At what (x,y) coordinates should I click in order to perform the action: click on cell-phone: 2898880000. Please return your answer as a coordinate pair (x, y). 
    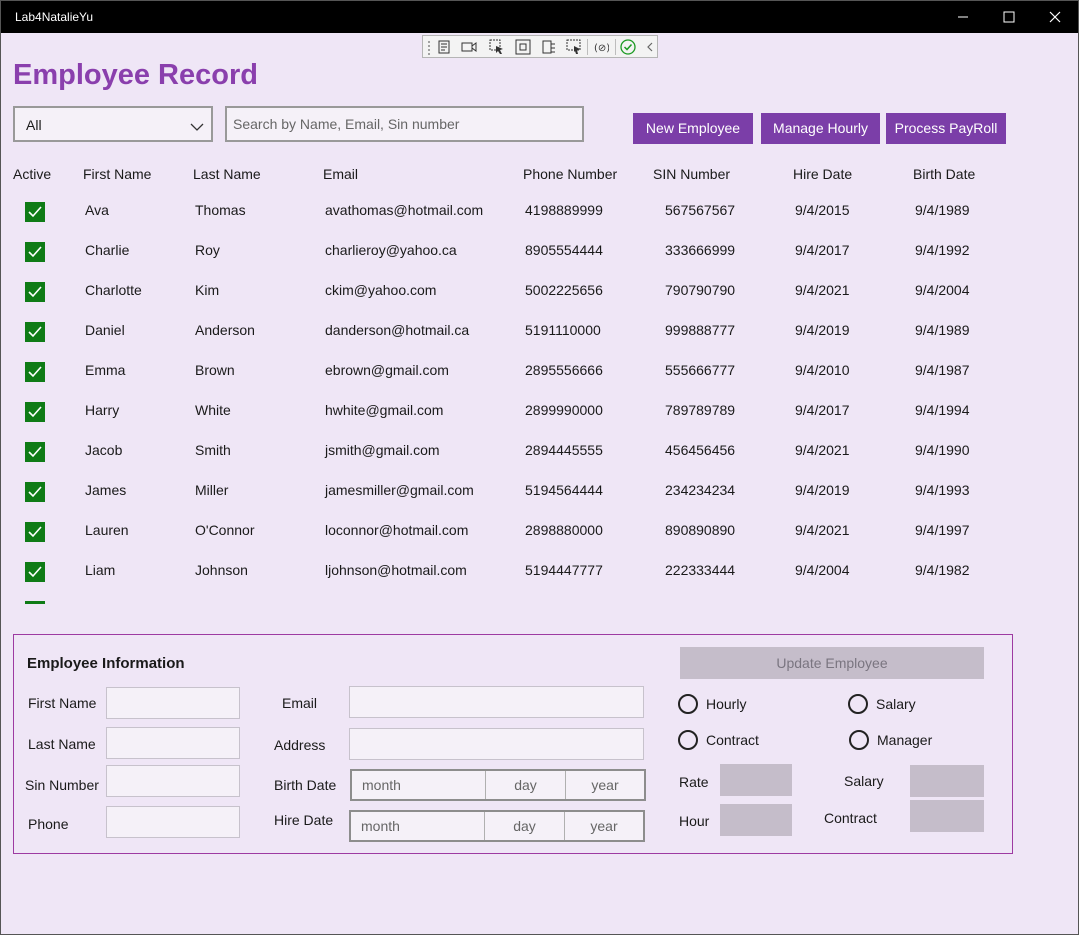
    Looking at the image, I should click on (564, 530).